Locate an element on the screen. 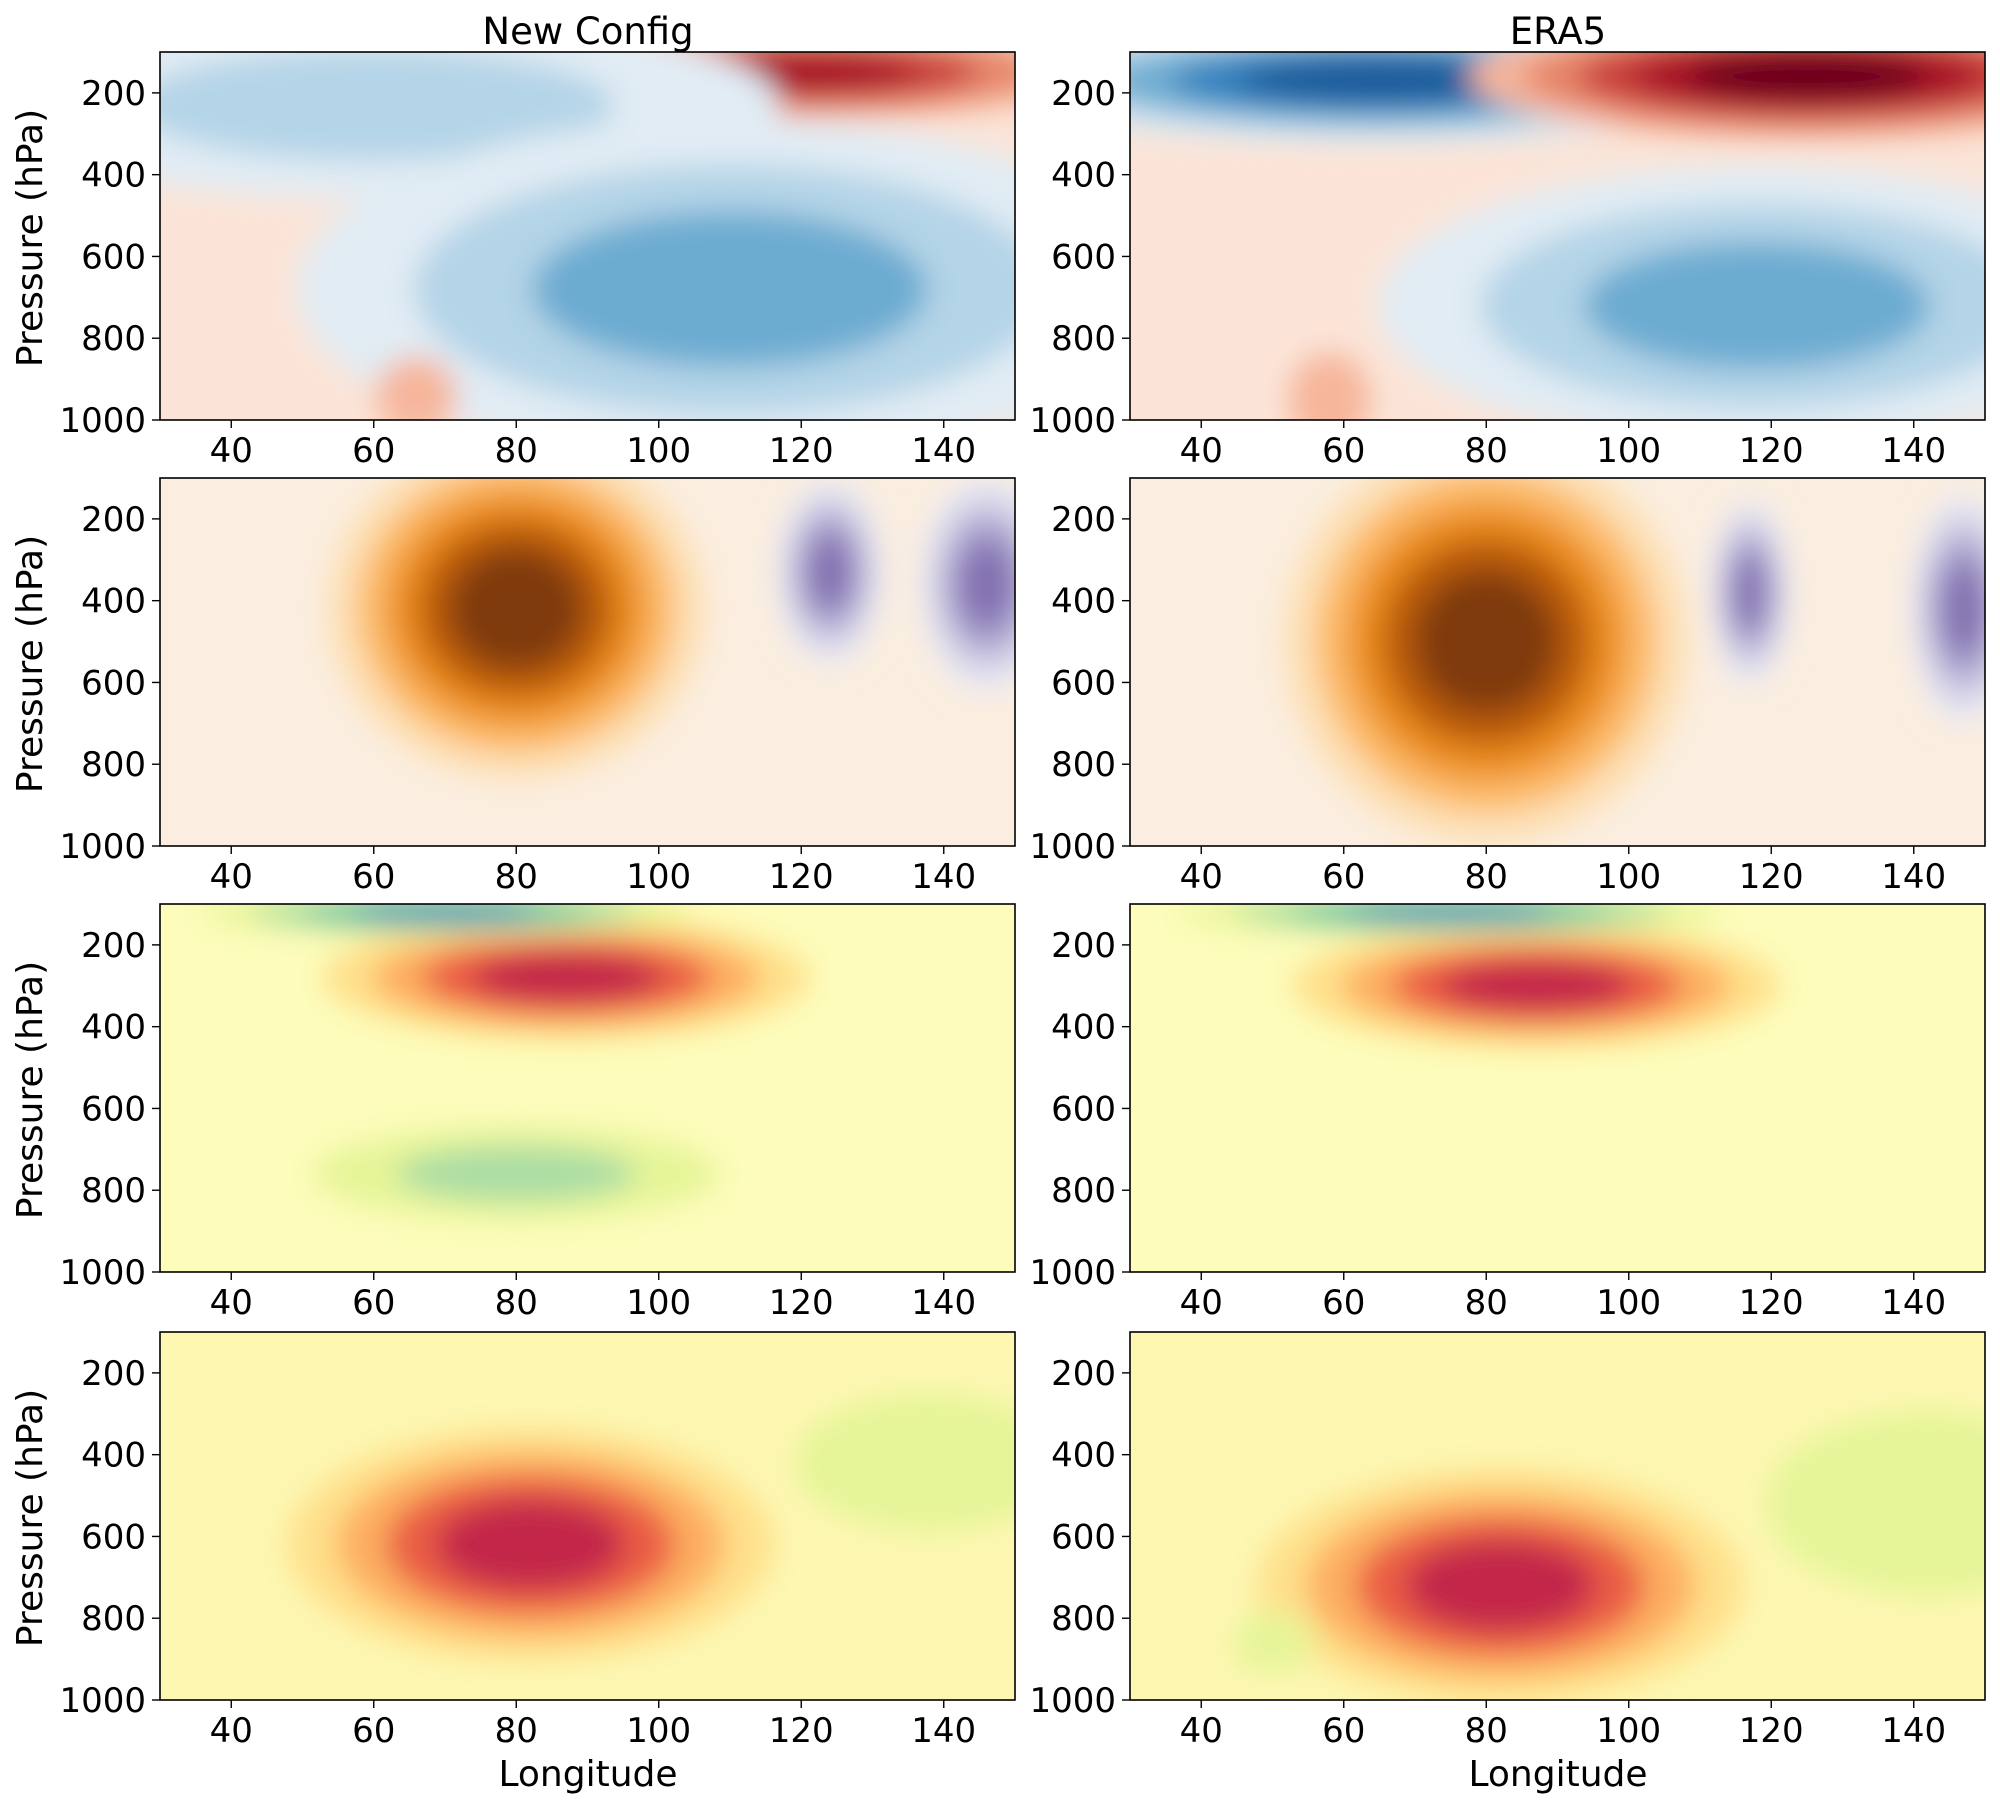 The width and height of the screenshot is (2000, 1800). panel-r3-c1: 40 60 80 100 120 140 200 400 600 800 1000 is located at coordinates (1507, 1541).